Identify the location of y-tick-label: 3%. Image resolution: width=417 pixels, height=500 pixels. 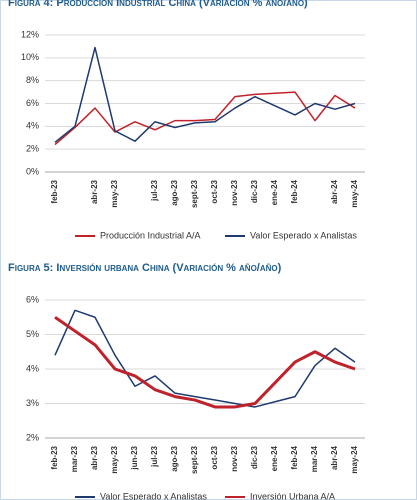
(32, 403).